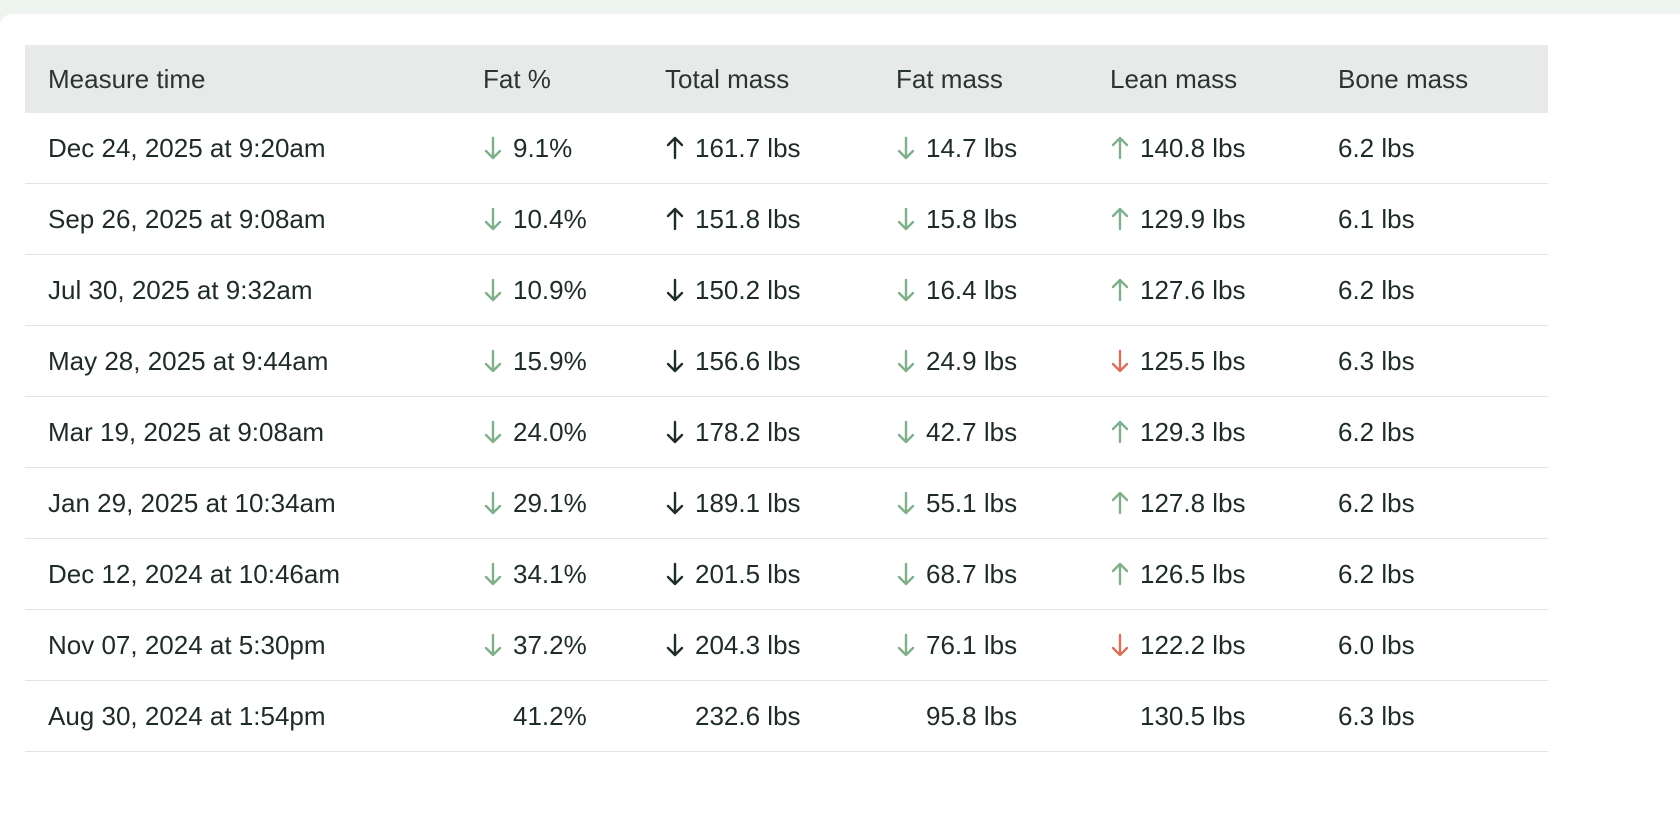 The height and width of the screenshot is (822, 1680). Describe the element at coordinates (757, 79) in the screenshot. I see `header-cell: Total mass` at that location.